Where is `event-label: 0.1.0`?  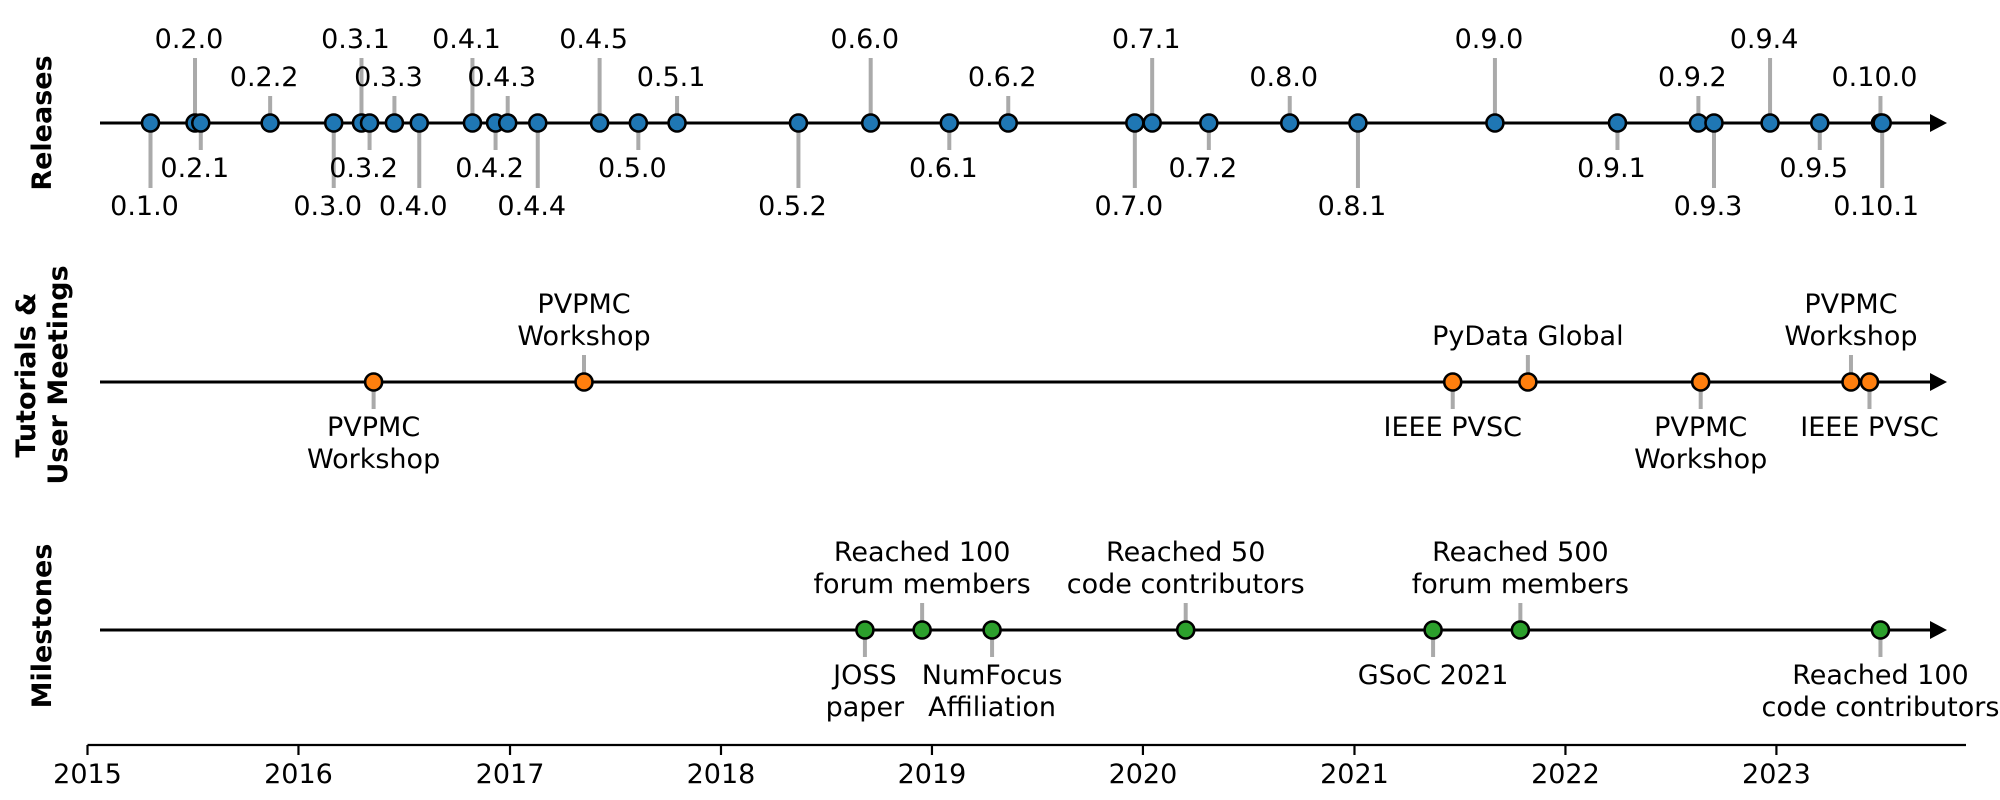
event-label: 0.1.0 is located at coordinates (144, 206).